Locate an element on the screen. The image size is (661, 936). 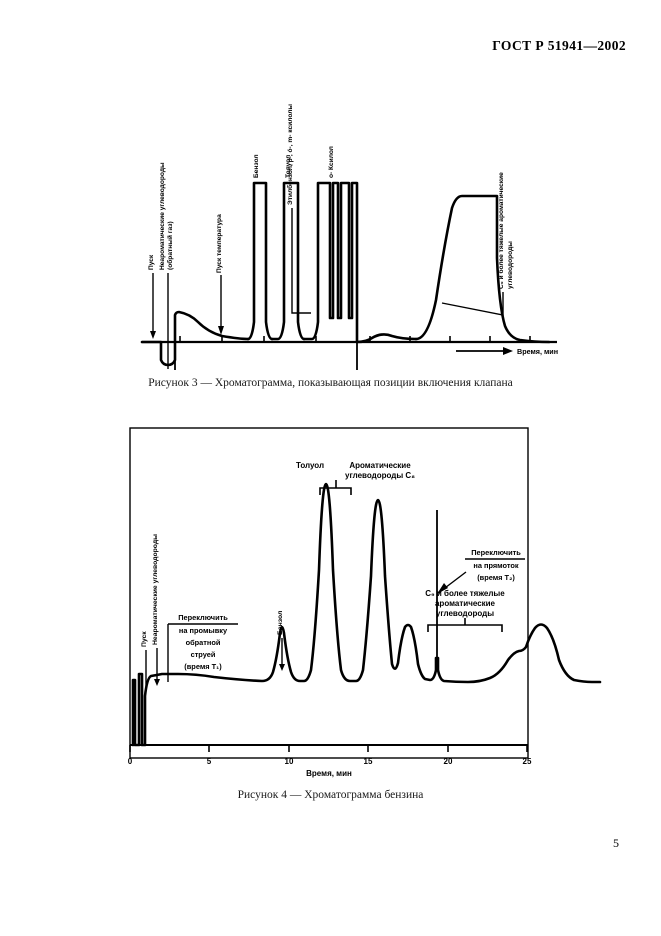
fig3-label-ethylbenzene: Этилбензол, p-, ó-, m- ксилолы is located at coordinates (290, 154).